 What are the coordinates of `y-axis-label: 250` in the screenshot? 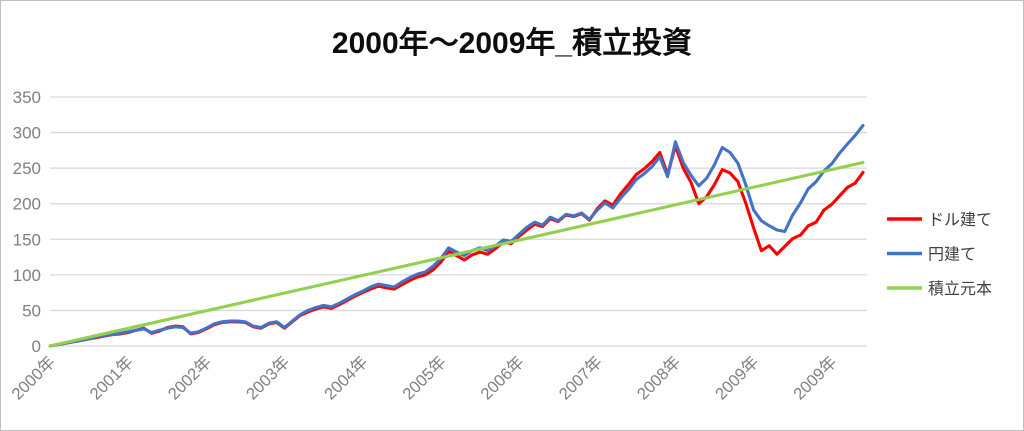 It's located at (27, 168).